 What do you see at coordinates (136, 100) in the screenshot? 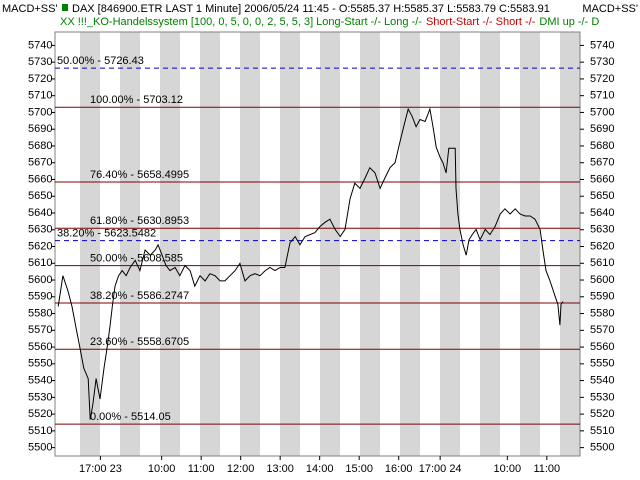
I see `fib-label: 100.00% - 5703.12` at bounding box center [136, 100].